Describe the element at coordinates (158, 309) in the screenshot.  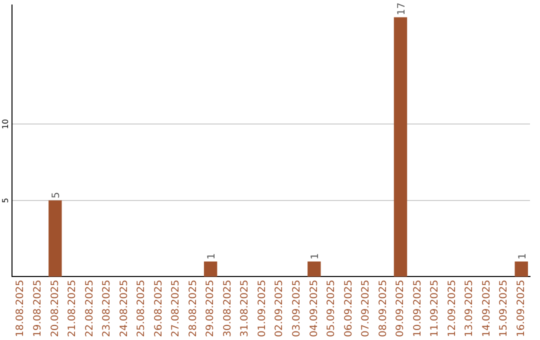
I see `x-tick-label: 26.08.2025` at that location.